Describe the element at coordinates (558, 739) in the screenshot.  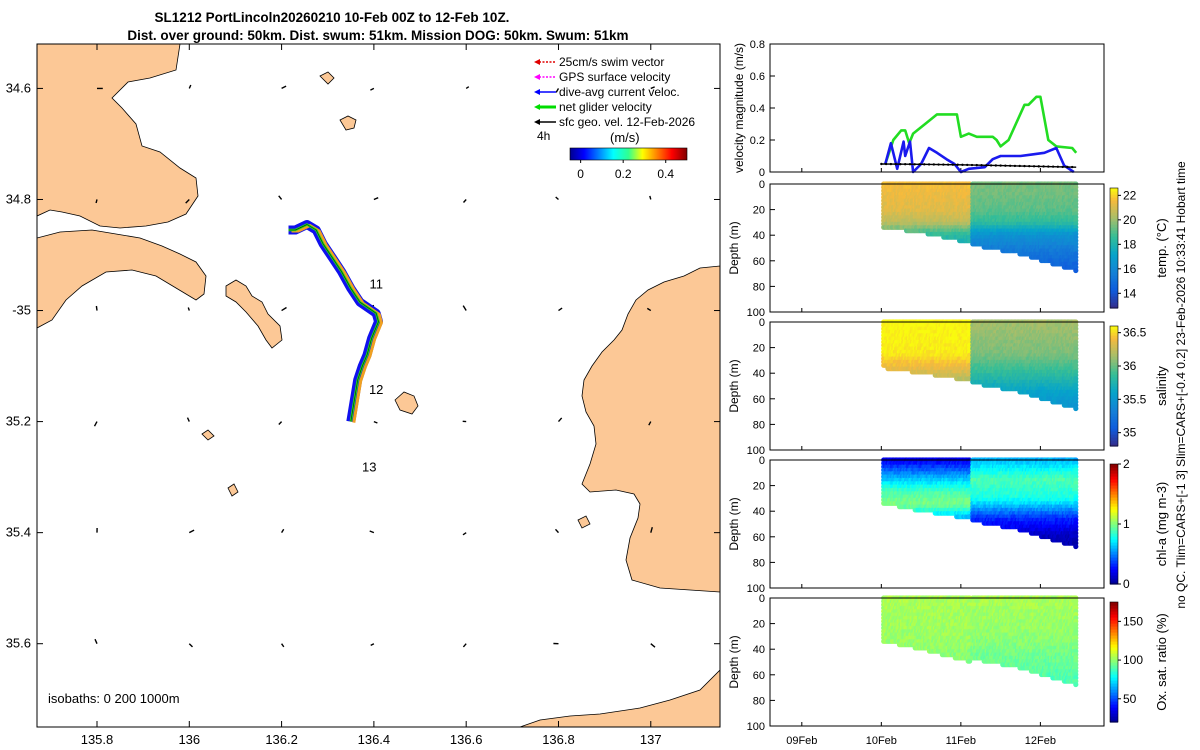
I see `map-x-tick-label: 136.8` at that location.